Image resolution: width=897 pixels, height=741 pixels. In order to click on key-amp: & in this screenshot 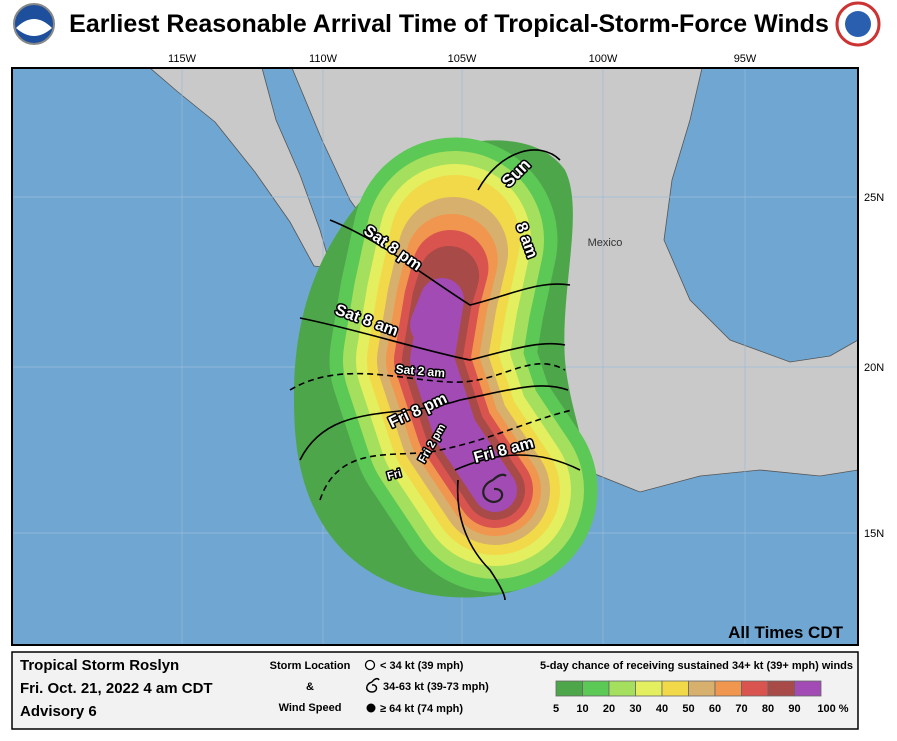, I will do `click(310, 687)`.